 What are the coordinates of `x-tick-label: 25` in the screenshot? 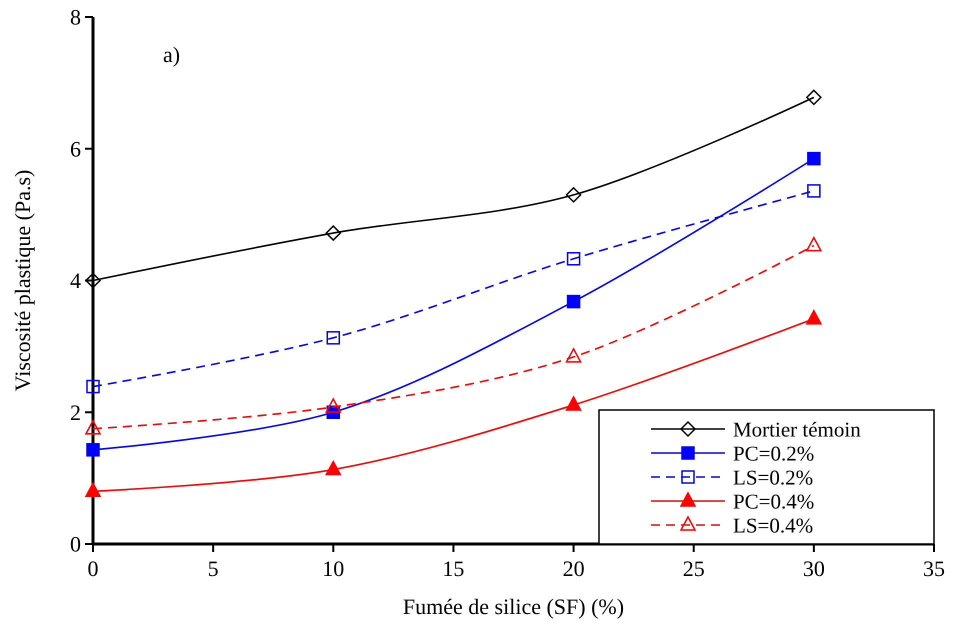 It's located at (693, 568).